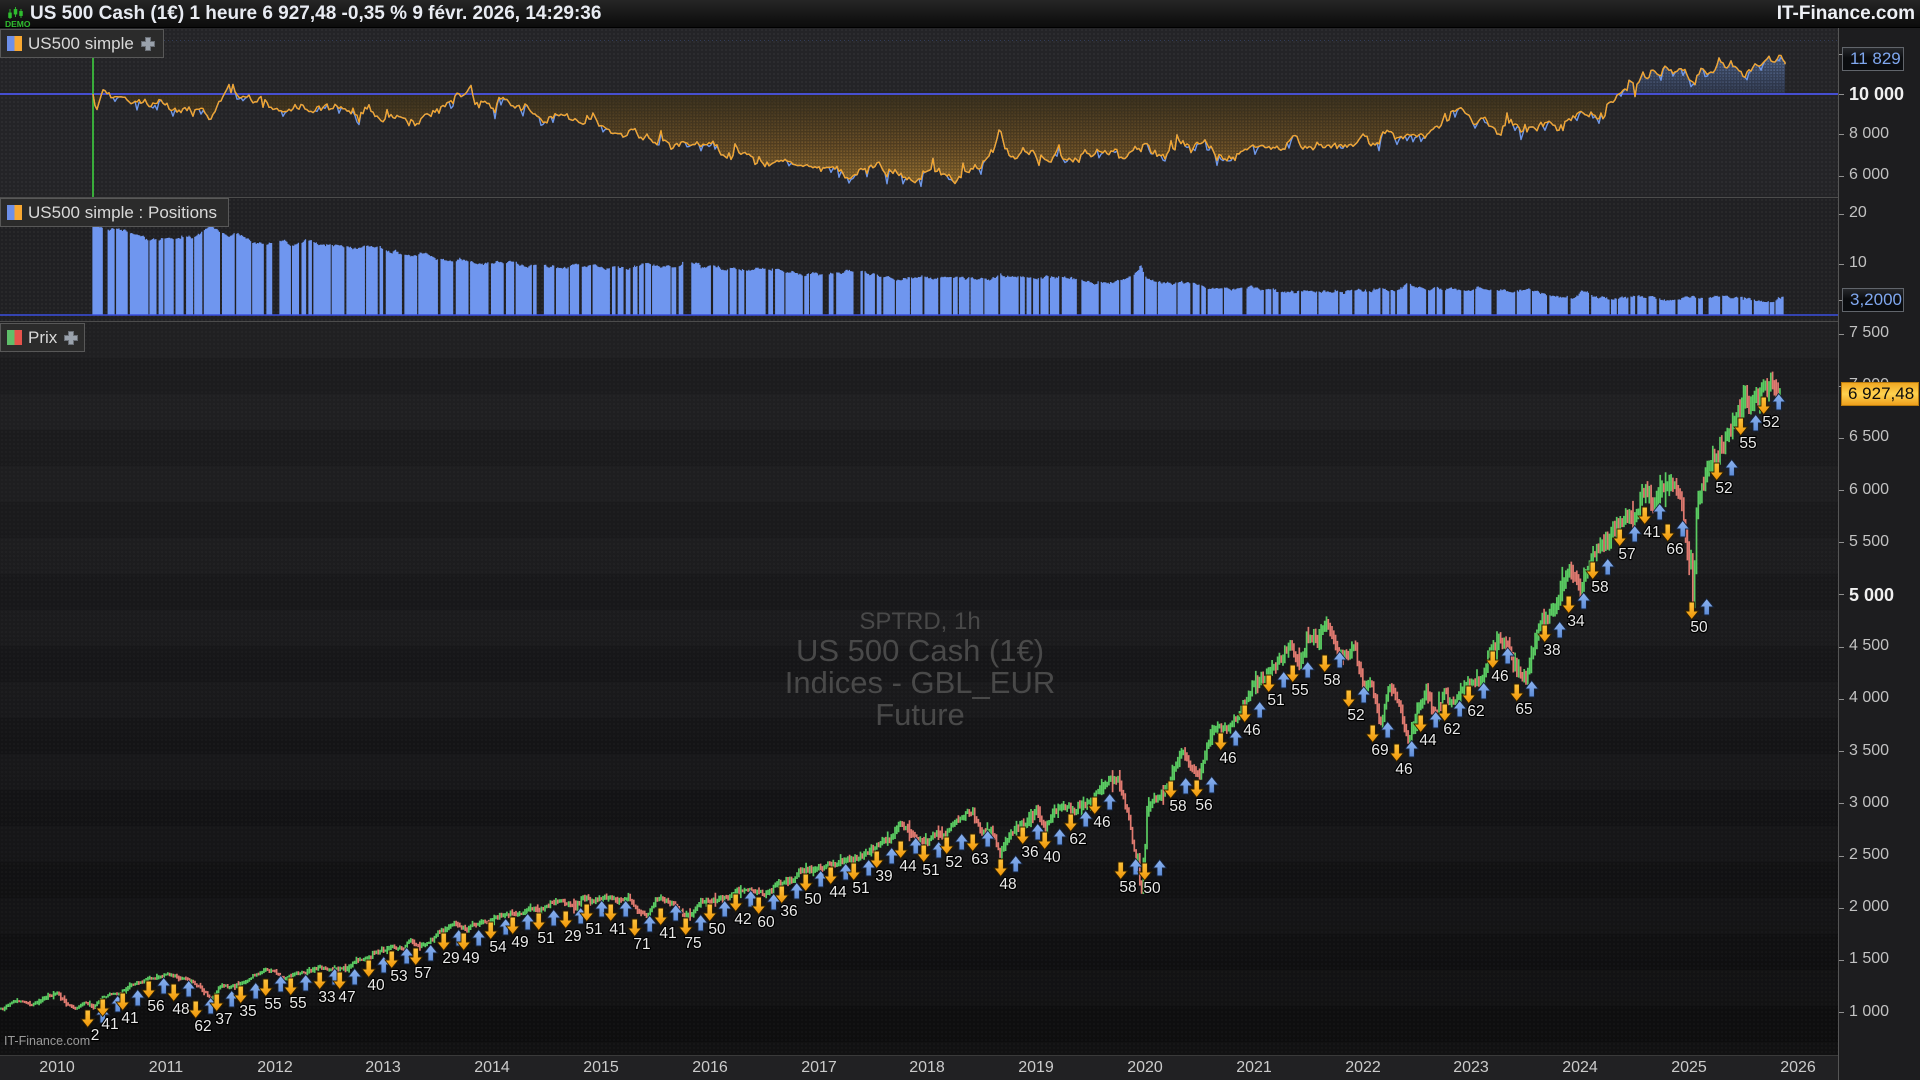 Image resolution: width=1920 pixels, height=1080 pixels. I want to click on svg-text: 53, so click(398, 976).